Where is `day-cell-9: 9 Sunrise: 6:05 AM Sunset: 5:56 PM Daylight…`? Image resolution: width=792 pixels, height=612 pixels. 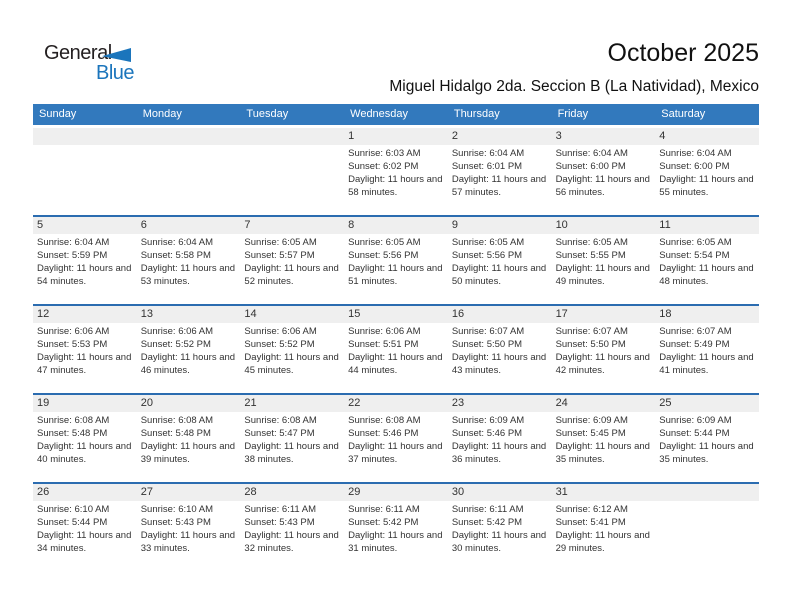
day-cell-9: 9 Sunrise: 6:05 AM Sunset: 5:56 PM Daylight… is located at coordinates (499, 260).